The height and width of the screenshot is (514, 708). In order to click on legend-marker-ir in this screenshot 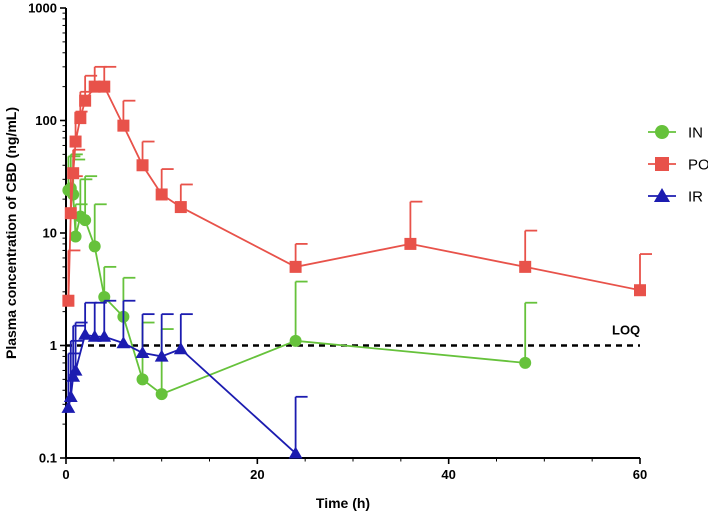, I will do `click(662, 195)`.